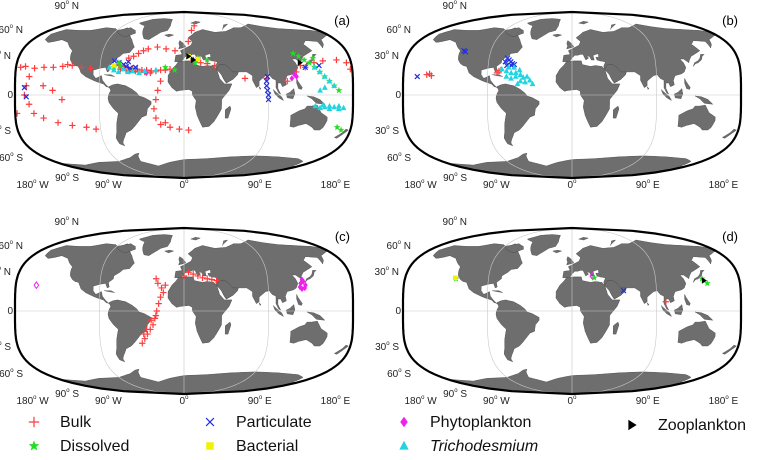 This screenshot has height=460, width=758. I want to click on lat-tick-label: 90o N, so click(67, 222).